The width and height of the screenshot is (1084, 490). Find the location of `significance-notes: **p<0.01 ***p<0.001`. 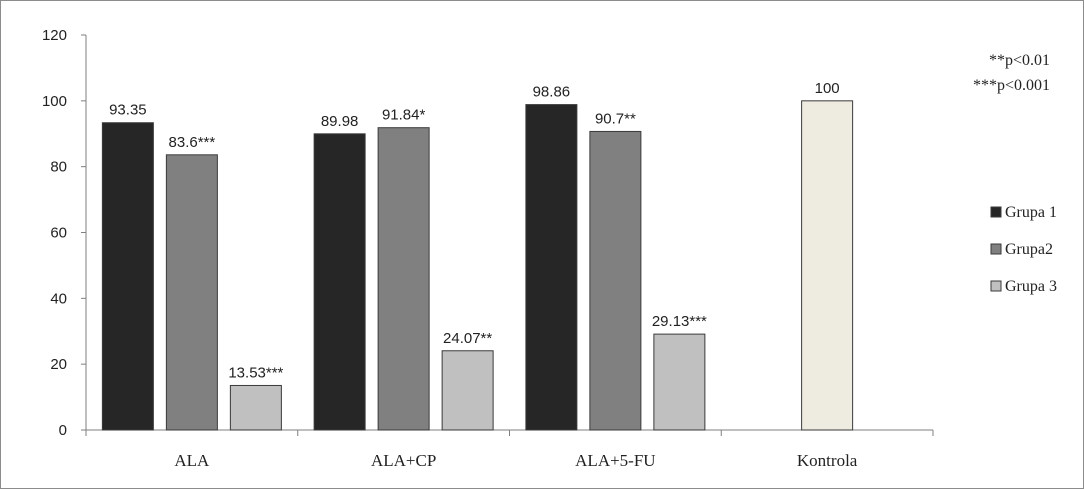

significance-notes: **p<0.01 ***p<0.001 is located at coordinates (1011, 73).